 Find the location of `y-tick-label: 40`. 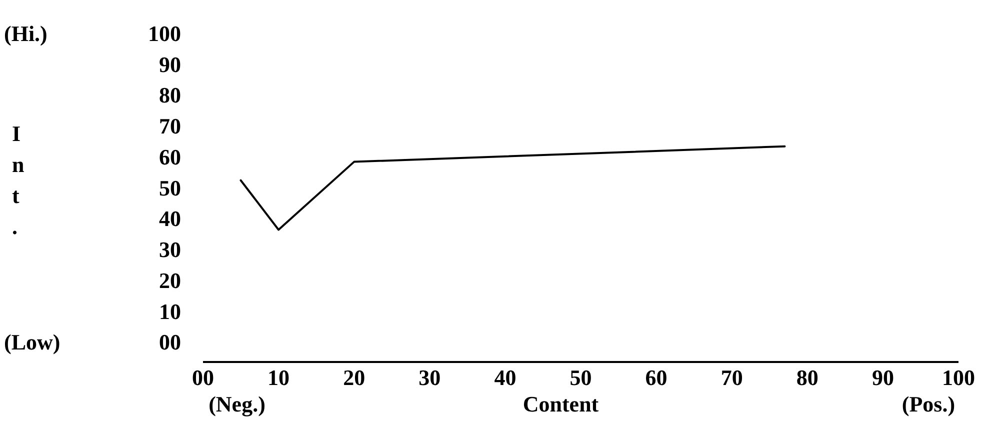

y-tick-label: 40 is located at coordinates (170, 219).